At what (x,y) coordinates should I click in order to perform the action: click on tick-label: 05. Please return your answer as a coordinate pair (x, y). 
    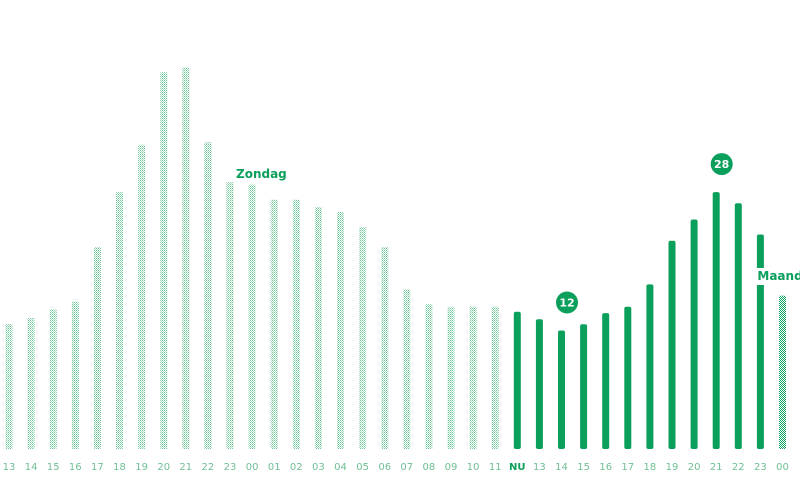
    Looking at the image, I should click on (362, 467).